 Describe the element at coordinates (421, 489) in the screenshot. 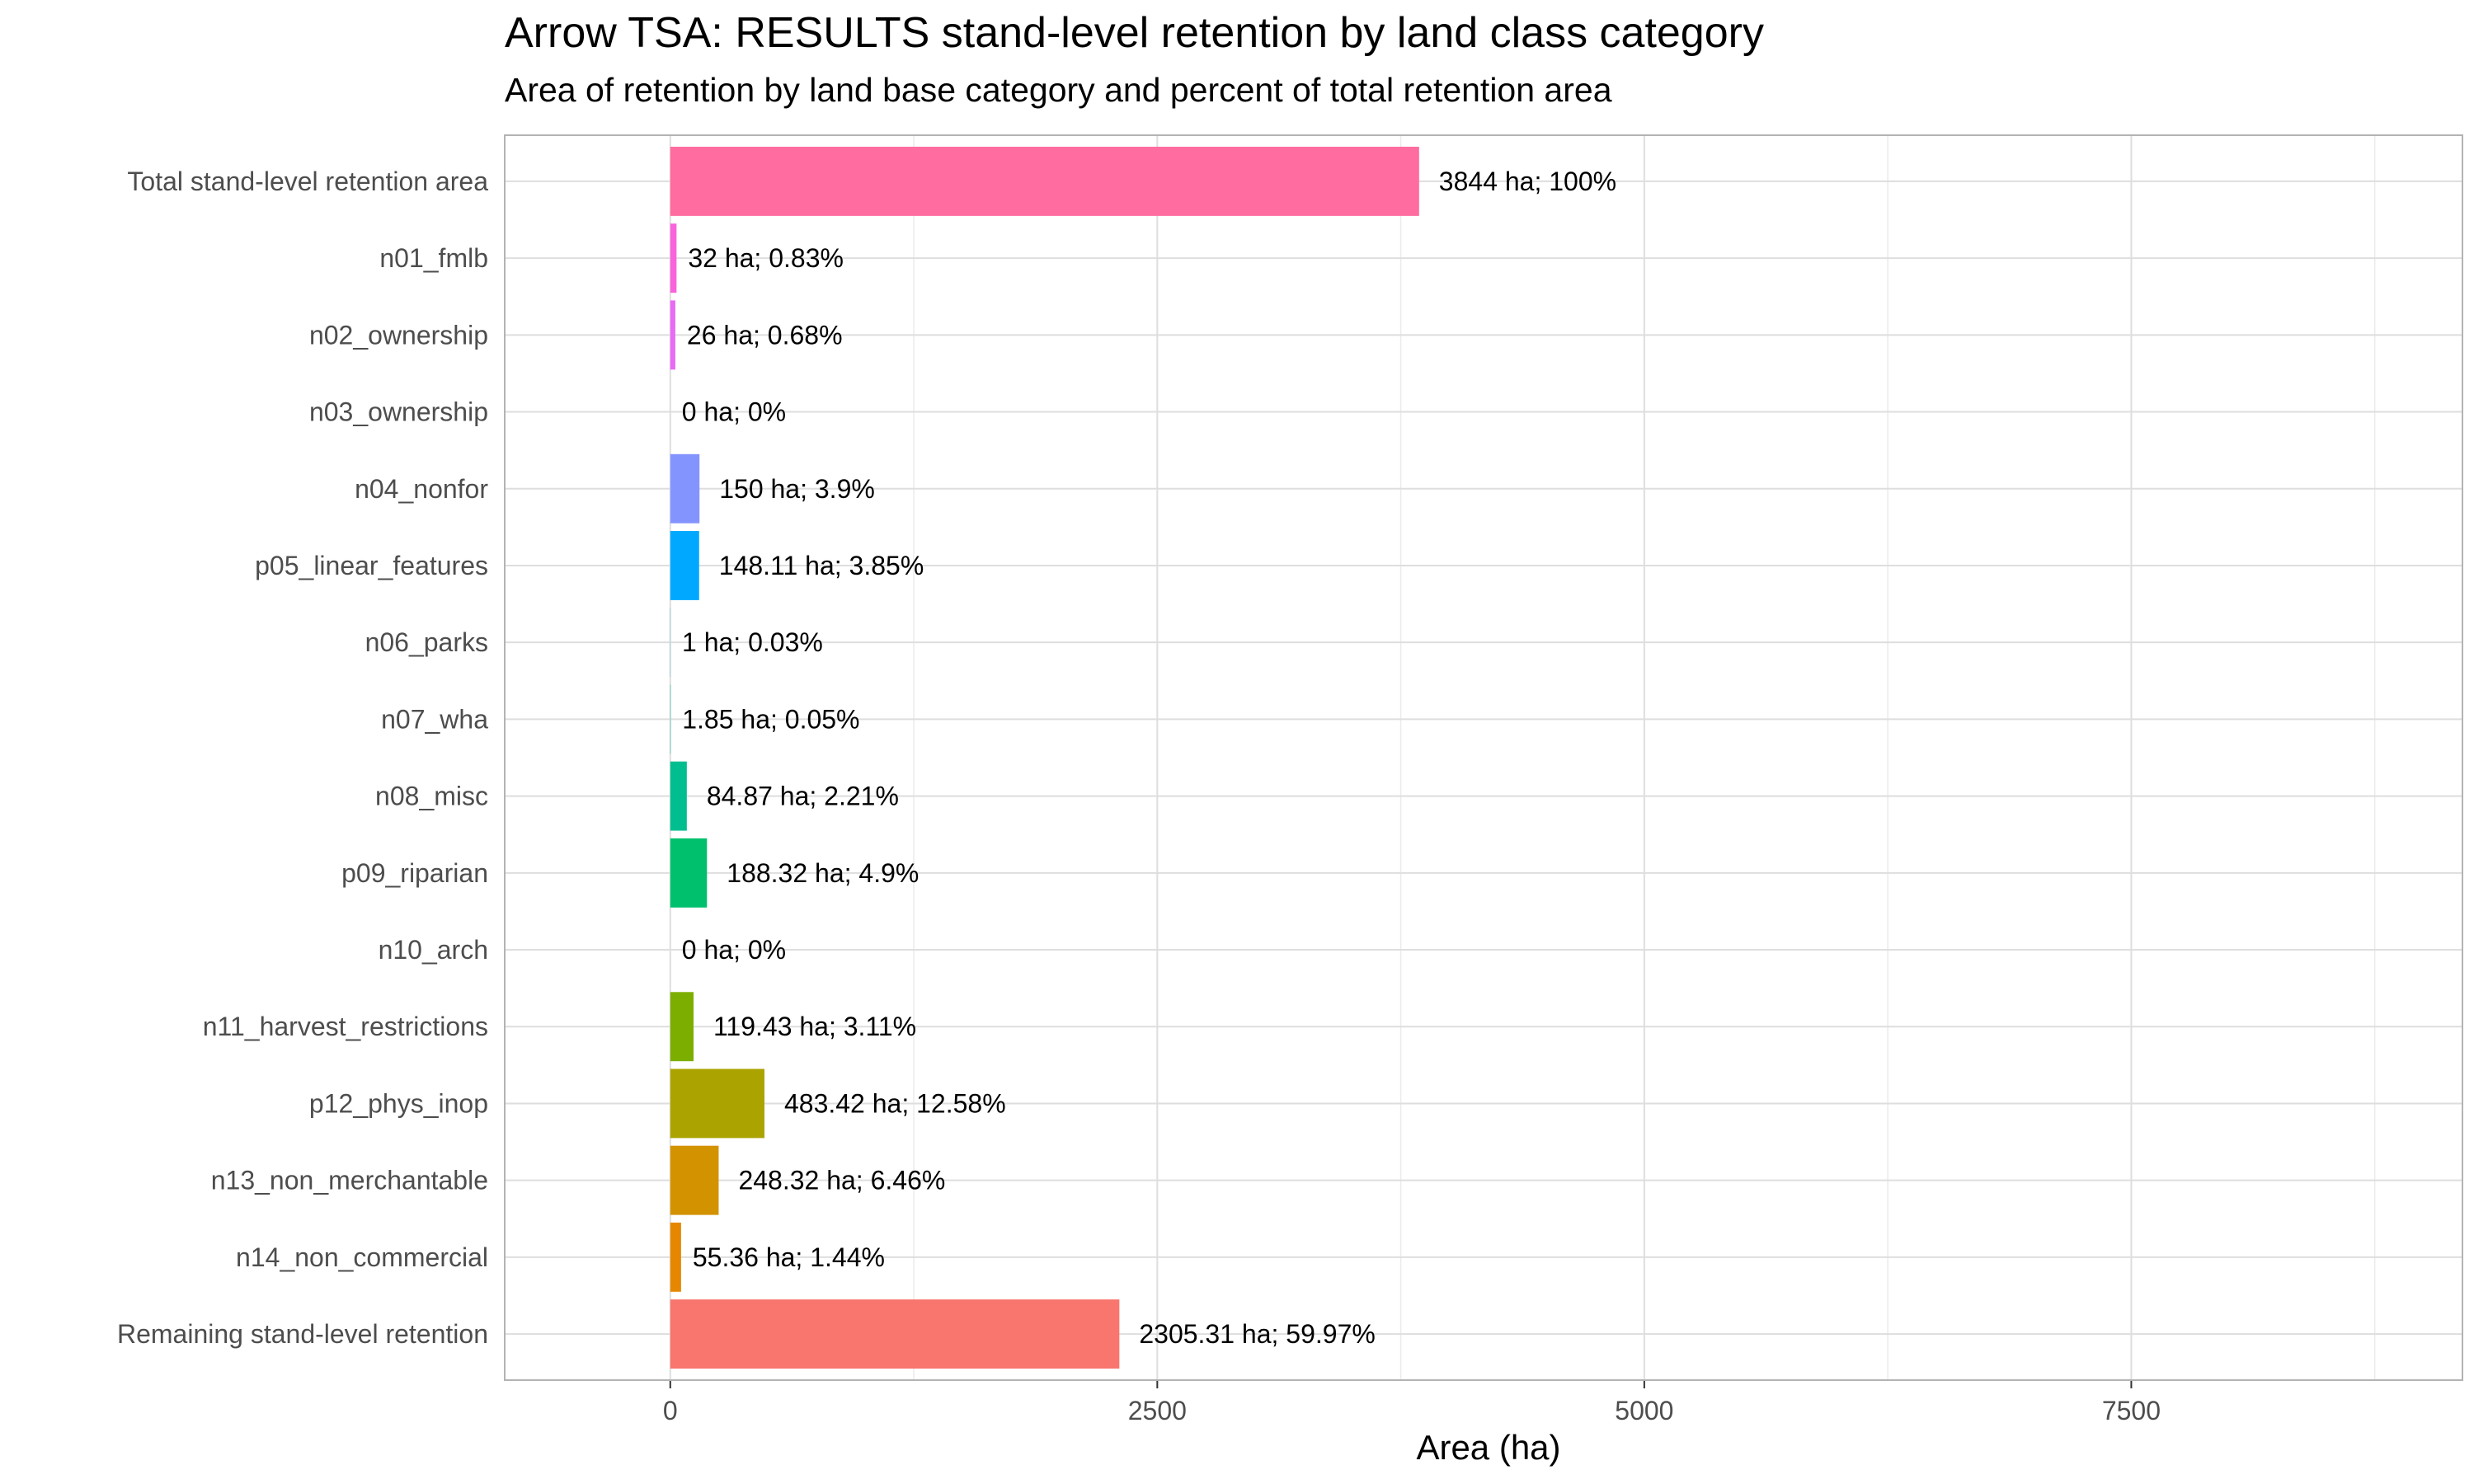

I see `category-label: n04_nonfor` at that location.